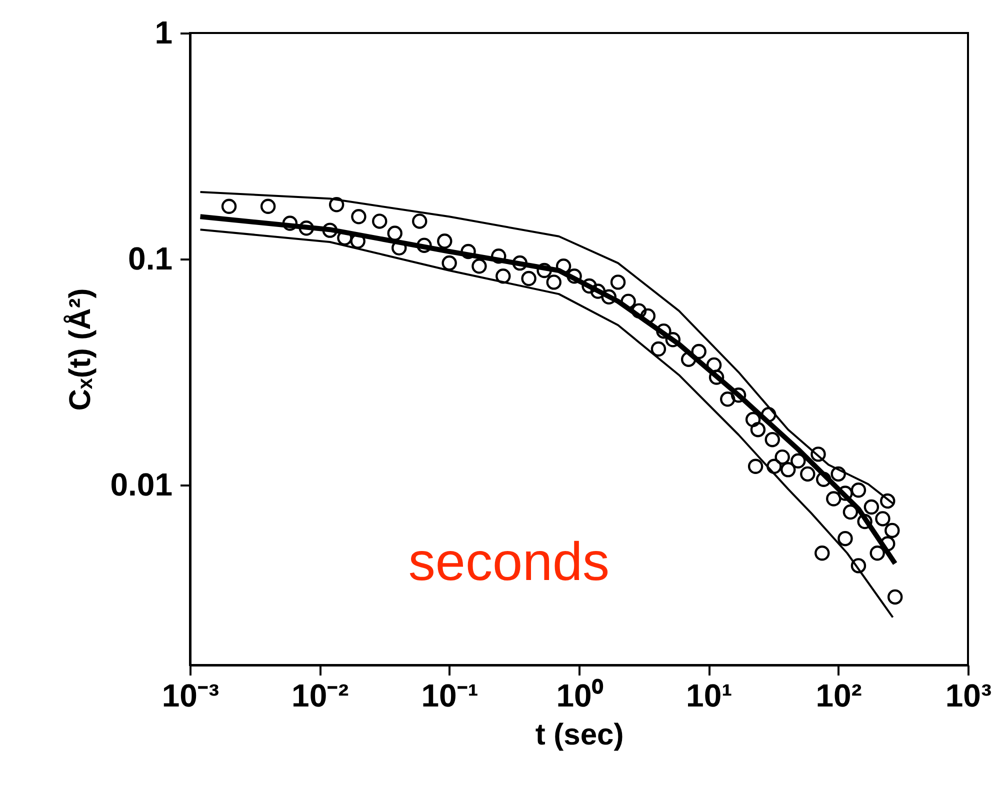 The image size is (992, 809). What do you see at coordinates (839, 696) in the screenshot?
I see `x-tick-label: 10²` at bounding box center [839, 696].